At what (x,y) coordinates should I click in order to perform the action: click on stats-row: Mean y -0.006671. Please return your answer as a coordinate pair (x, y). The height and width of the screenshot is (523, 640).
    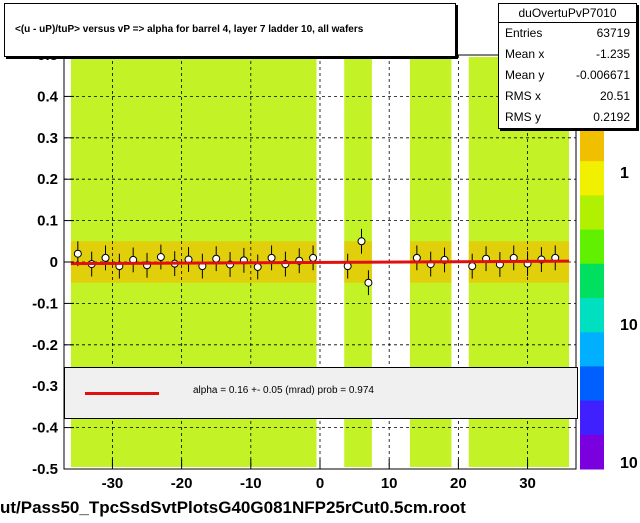
    Looking at the image, I should click on (567, 75).